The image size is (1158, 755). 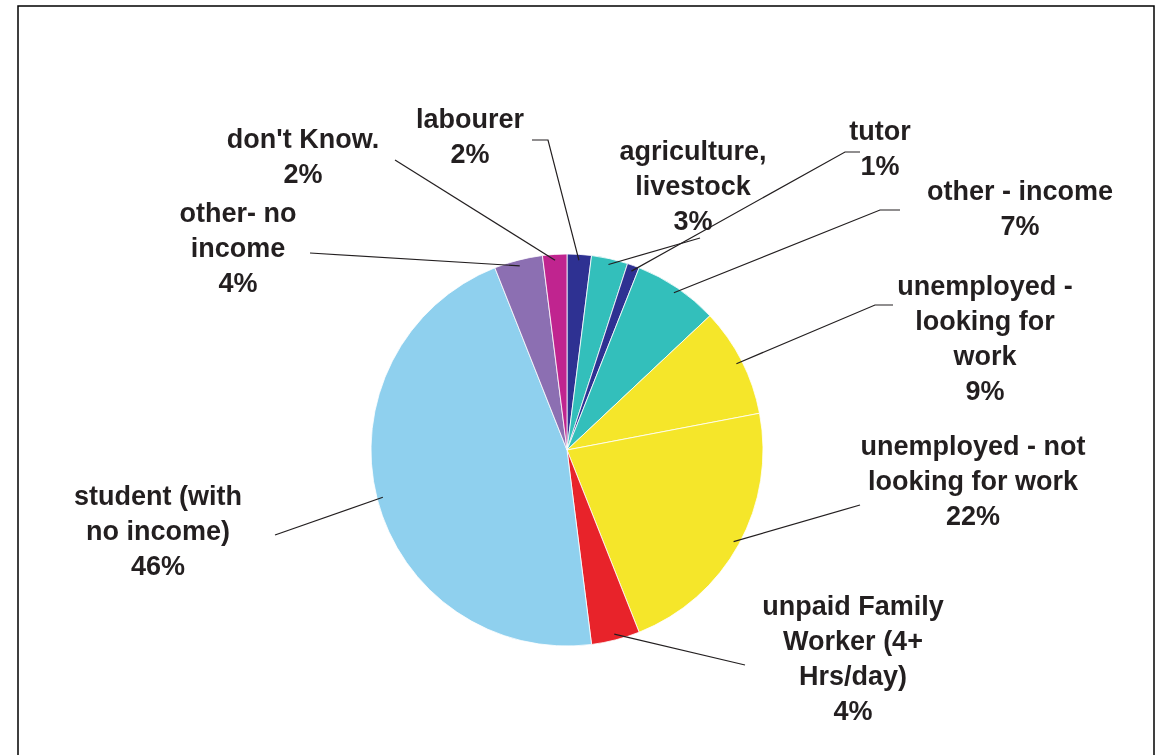 What do you see at coordinates (880, 166) in the screenshot?
I see `data-label: 1%` at bounding box center [880, 166].